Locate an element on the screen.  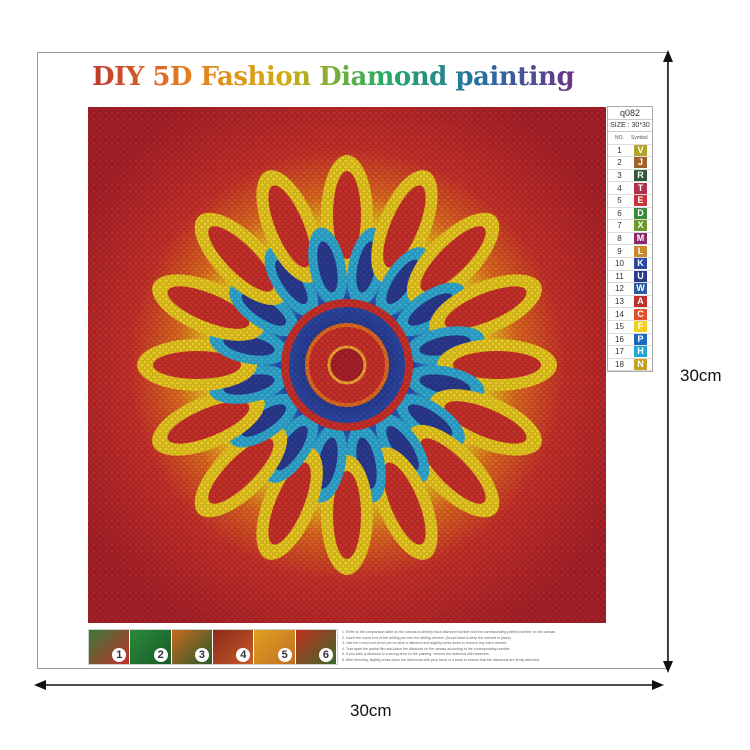
legend-number: 15 is located at coordinates (619, 327).